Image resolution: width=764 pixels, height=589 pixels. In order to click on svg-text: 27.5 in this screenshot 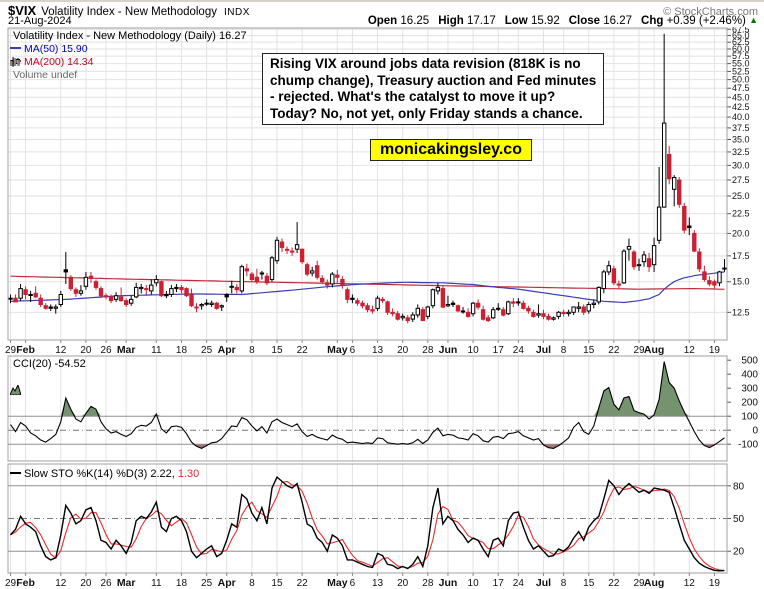, I will do `click(741, 180)`.